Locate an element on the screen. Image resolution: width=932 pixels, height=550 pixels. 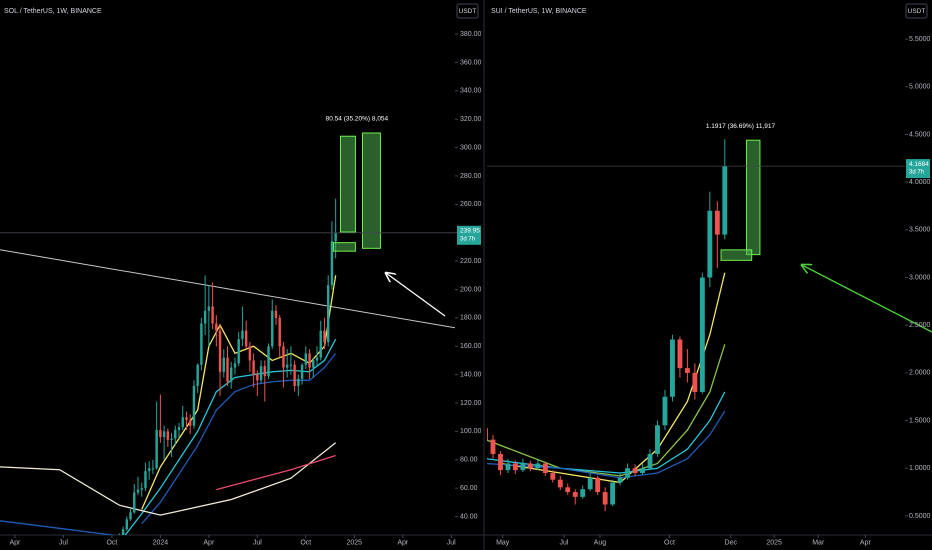
y-tick-label: 220.00 is located at coordinates (471, 261).